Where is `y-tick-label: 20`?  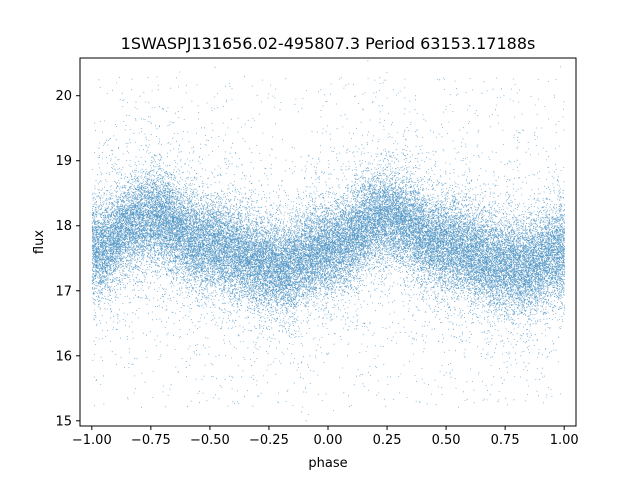 y-tick-label: 20 is located at coordinates (63, 96).